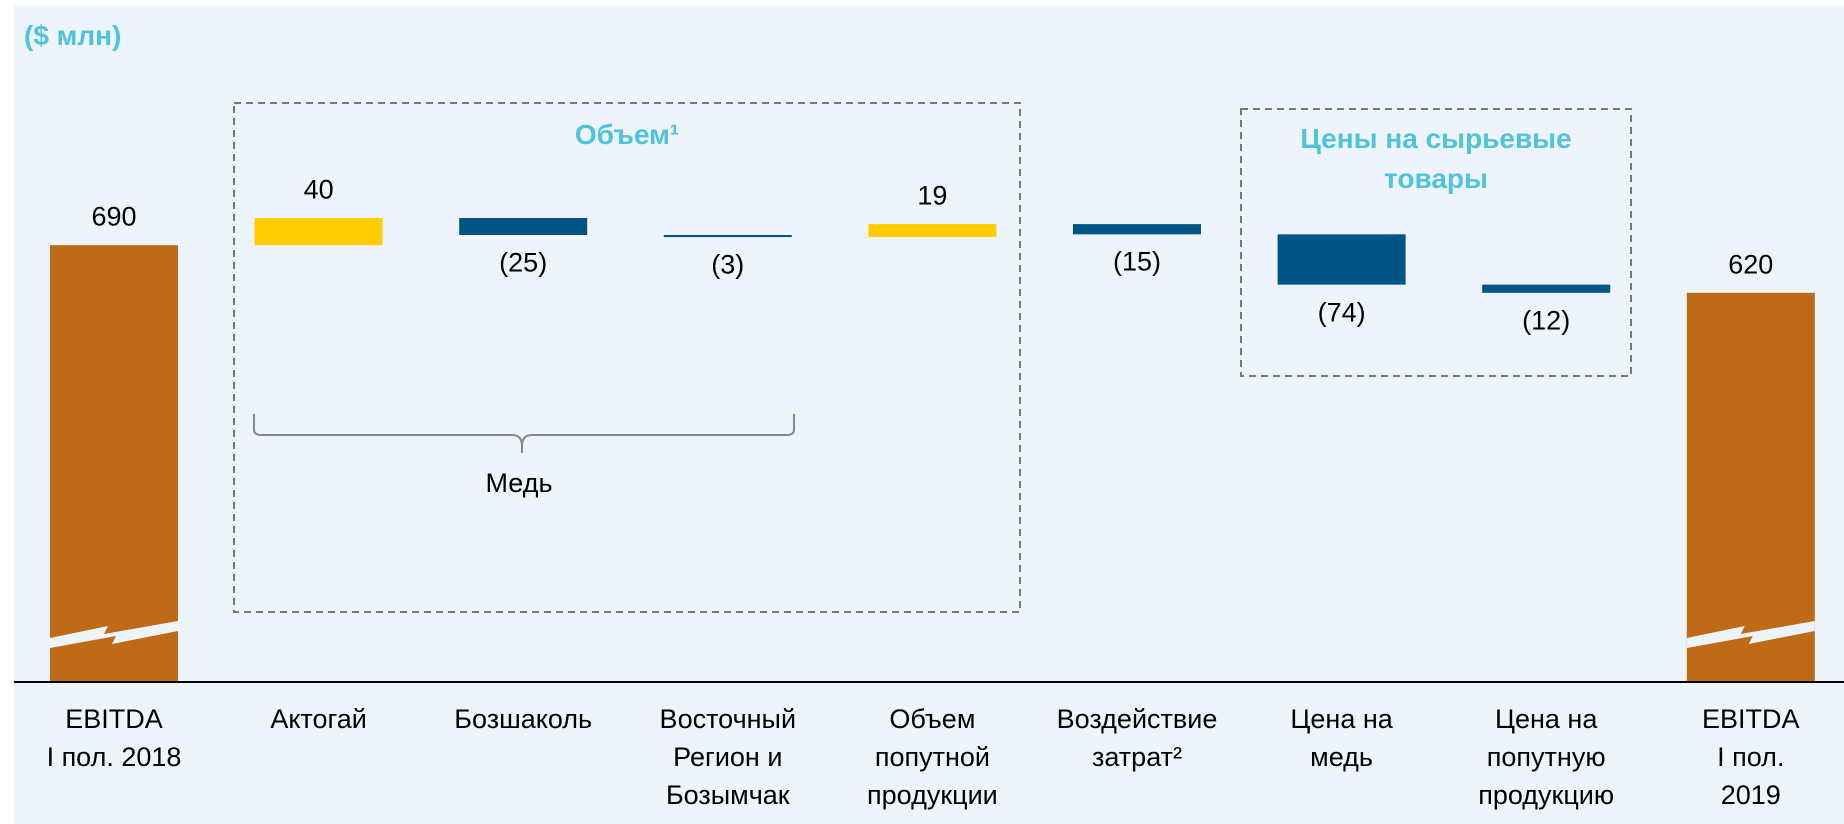 This screenshot has height=824, width=1844. I want to click on value-label: (3), so click(728, 264).